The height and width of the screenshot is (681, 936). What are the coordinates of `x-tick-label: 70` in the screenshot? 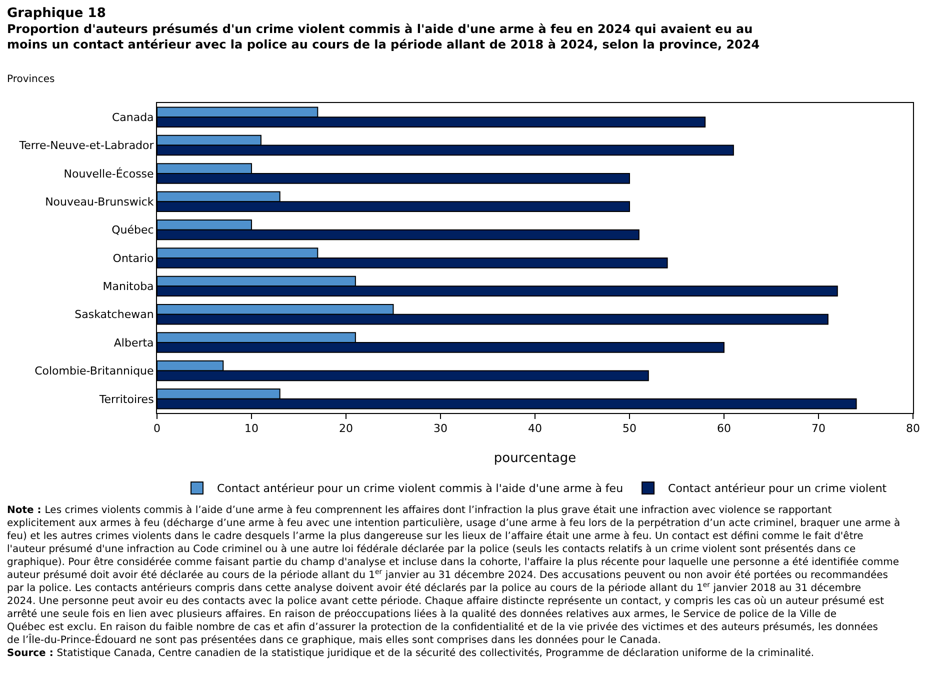 It's located at (819, 429).